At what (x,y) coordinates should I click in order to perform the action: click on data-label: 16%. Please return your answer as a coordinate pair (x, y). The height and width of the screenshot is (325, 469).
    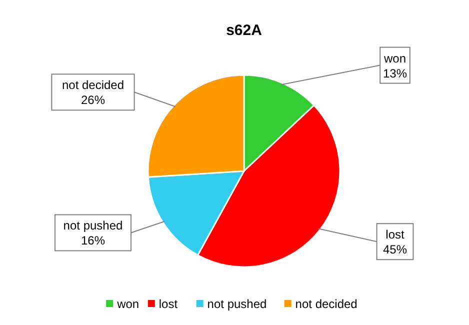
    Looking at the image, I should click on (93, 241).